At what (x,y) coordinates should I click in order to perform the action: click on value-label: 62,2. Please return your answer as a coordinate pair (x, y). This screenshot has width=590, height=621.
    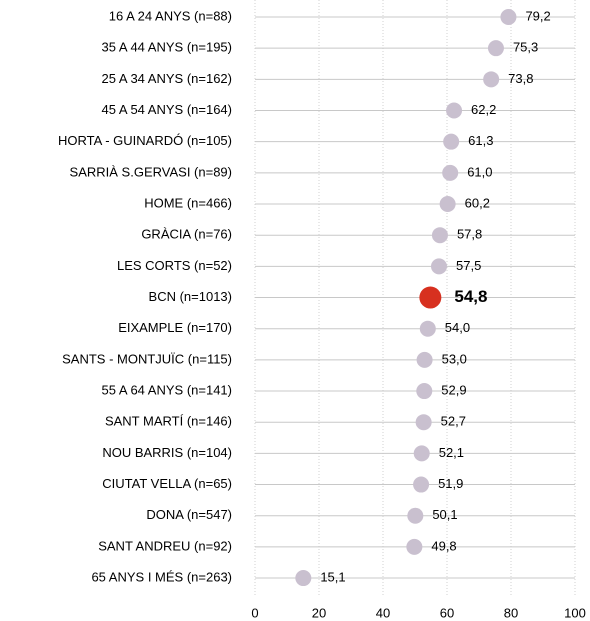
    Looking at the image, I should click on (483, 109).